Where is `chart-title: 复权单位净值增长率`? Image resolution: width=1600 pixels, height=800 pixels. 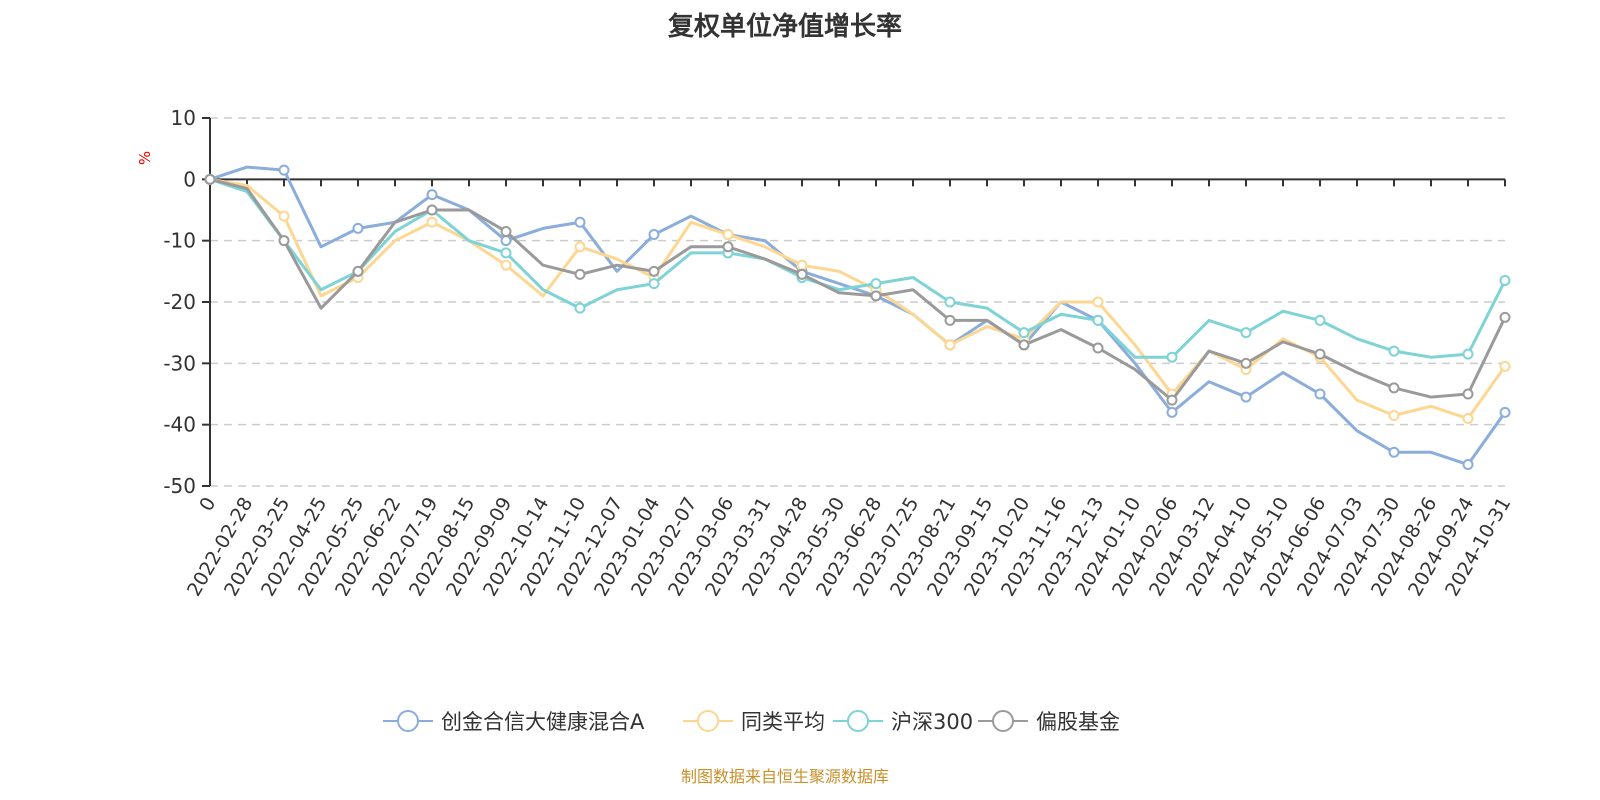
chart-title: 复权单位净值增长率 is located at coordinates (784, 27).